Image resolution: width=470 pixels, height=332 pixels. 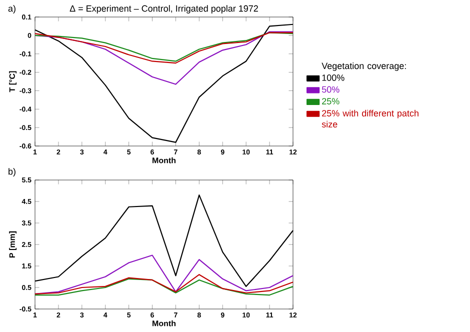 I want to click on legend-label: 100%, so click(x=333, y=77).